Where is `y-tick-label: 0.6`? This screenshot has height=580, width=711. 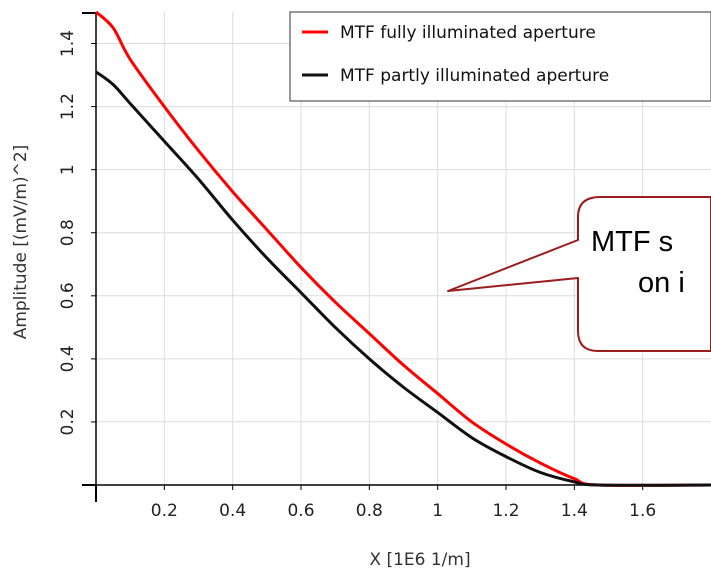 y-tick-label: 0.6 is located at coordinates (68, 295).